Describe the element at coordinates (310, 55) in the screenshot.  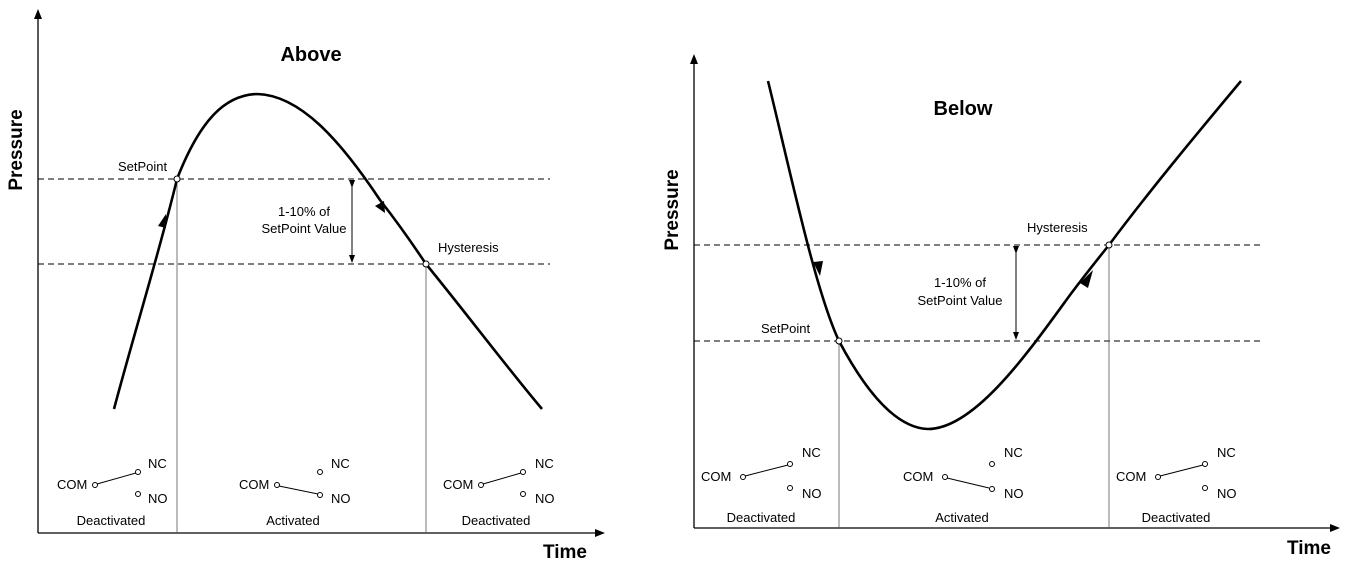
I see `diagram-title: Above` at that location.